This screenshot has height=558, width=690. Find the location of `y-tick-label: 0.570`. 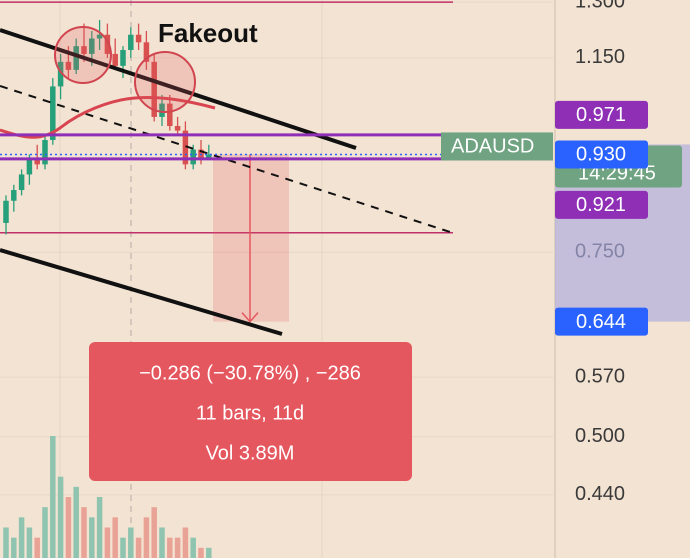

y-tick-label: 0.570 is located at coordinates (600, 376).